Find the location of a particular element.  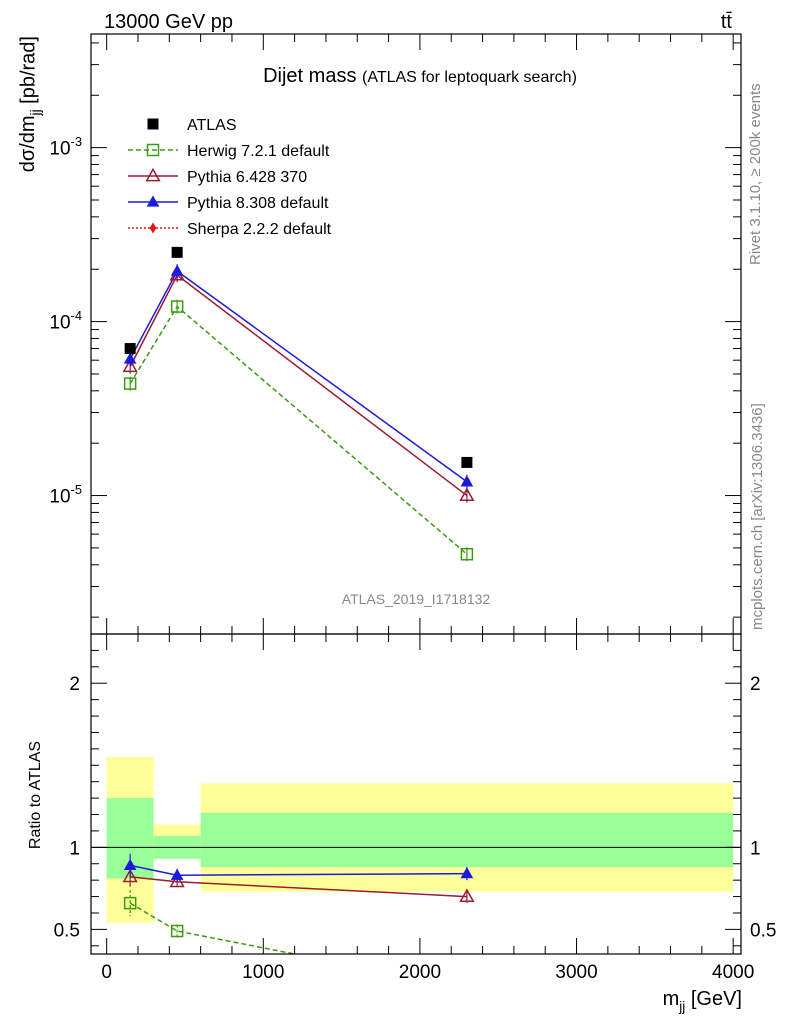

ratio-y-tick-label-right: 1 is located at coordinates (755, 848).